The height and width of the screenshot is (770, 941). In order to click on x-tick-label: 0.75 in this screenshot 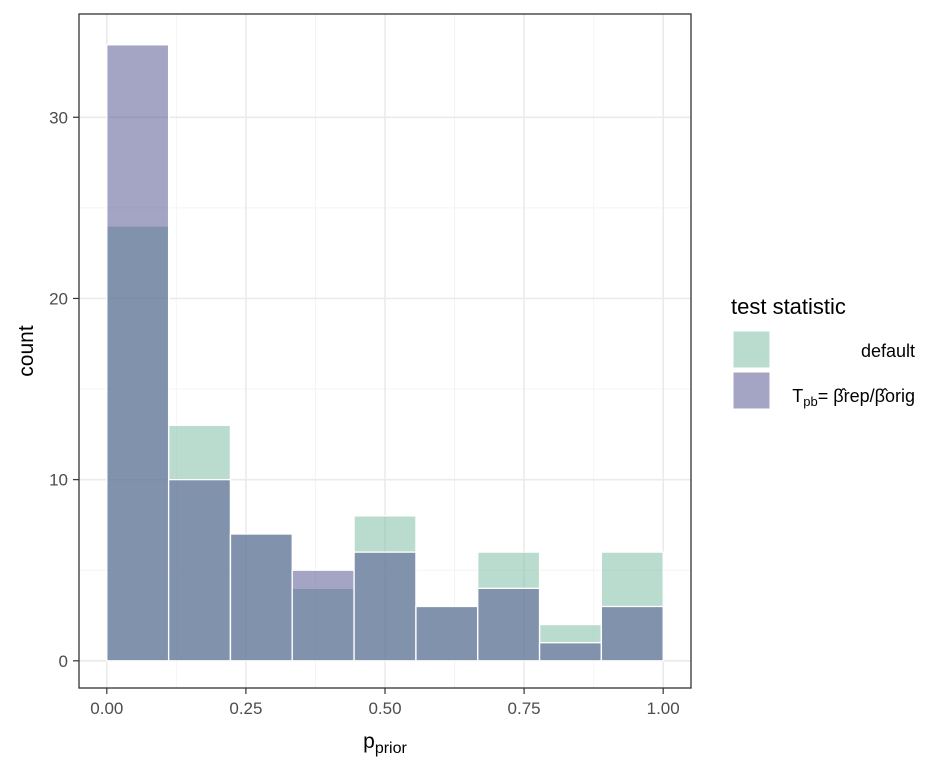, I will do `click(524, 708)`.